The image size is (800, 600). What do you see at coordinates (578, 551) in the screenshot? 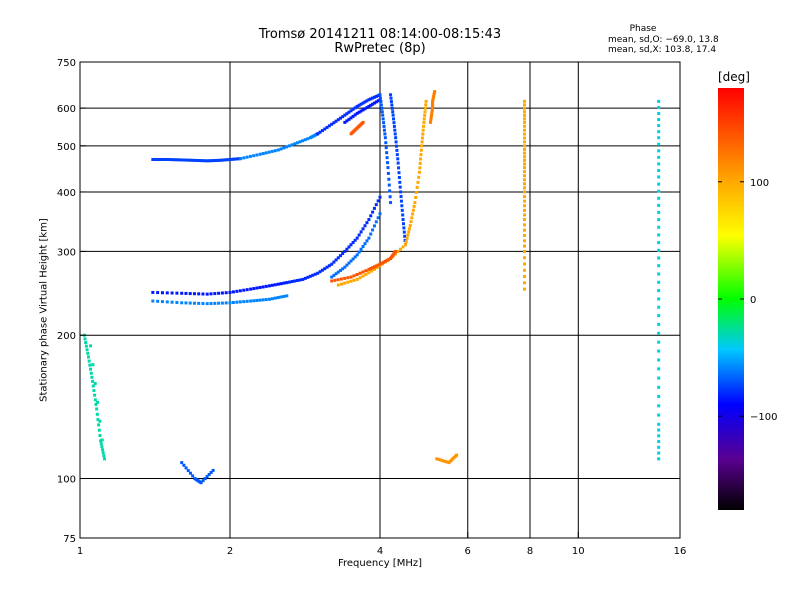
I see `x-tick-label: 10` at bounding box center [578, 551].